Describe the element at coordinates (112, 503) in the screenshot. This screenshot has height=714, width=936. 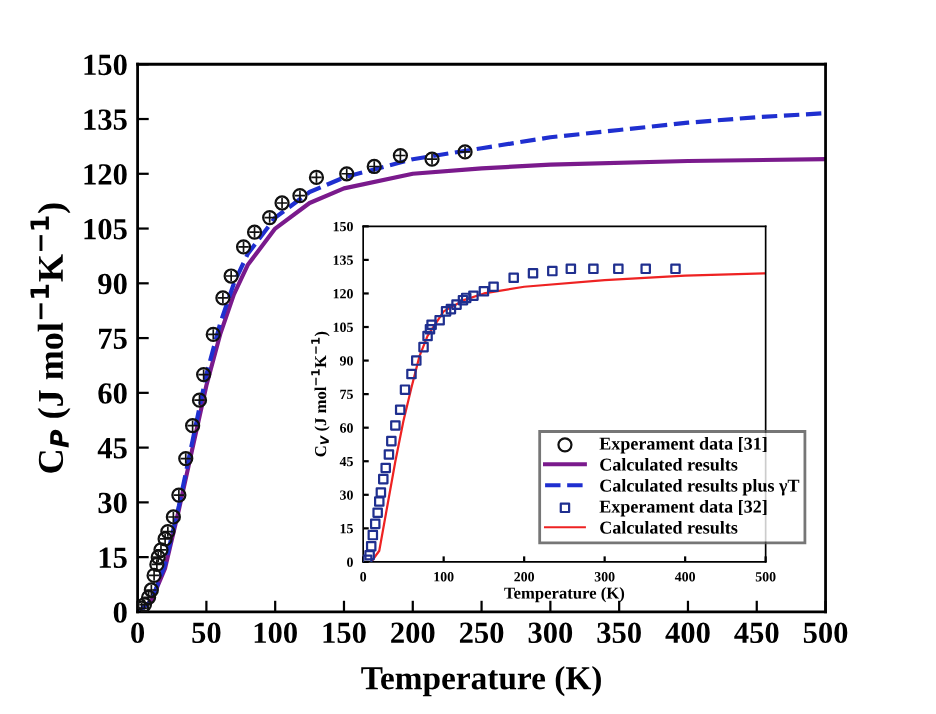
I see `y-tick-label: 30` at that location.